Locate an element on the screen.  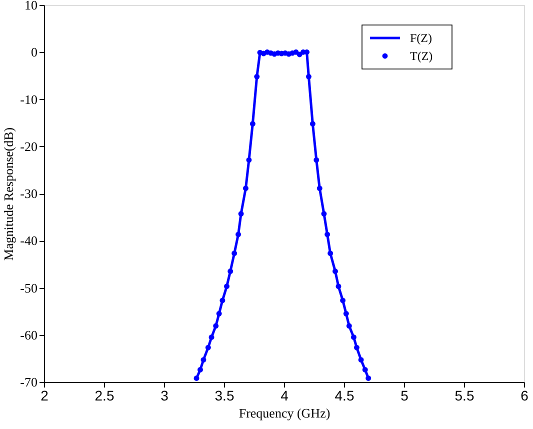
x-tick-label: 3.5 is located at coordinates (224, 396).